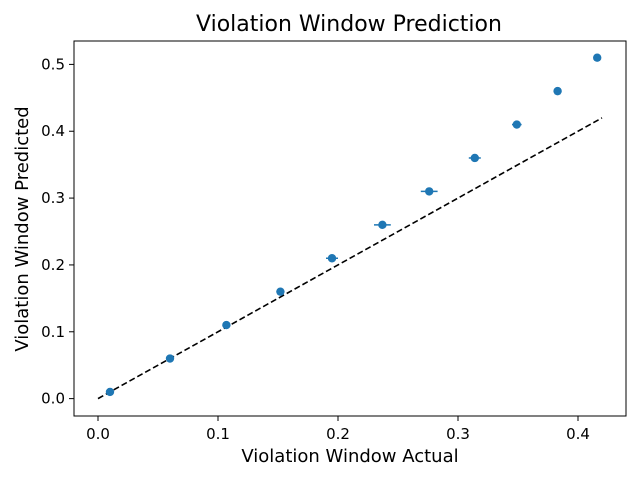  I want to click on y-tick-label: 0.0, so click(53, 399).